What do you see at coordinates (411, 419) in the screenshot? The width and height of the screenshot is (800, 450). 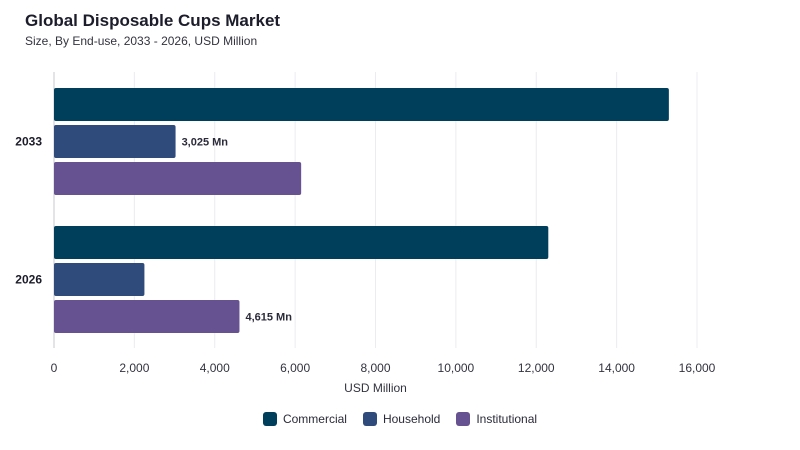 I see `legend-label-household: Household` at bounding box center [411, 419].